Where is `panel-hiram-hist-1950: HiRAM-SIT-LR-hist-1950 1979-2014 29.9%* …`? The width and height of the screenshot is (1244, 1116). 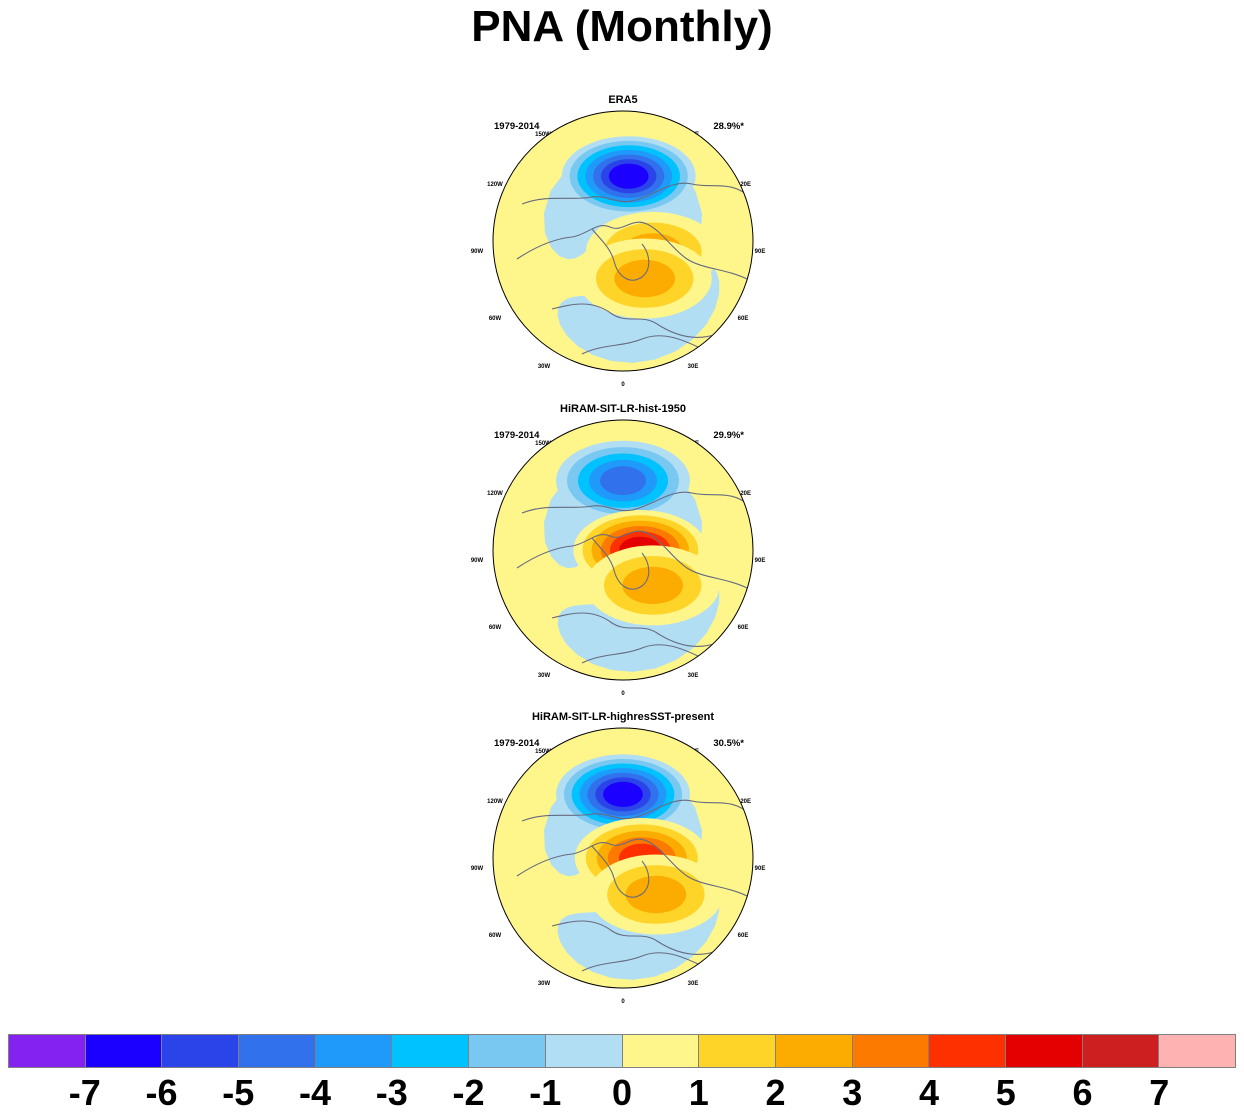 panel-hiram-hist-1950: HiRAM-SIT-LR-hist-1950 1979-2014 29.9%* … is located at coordinates (622, 553).